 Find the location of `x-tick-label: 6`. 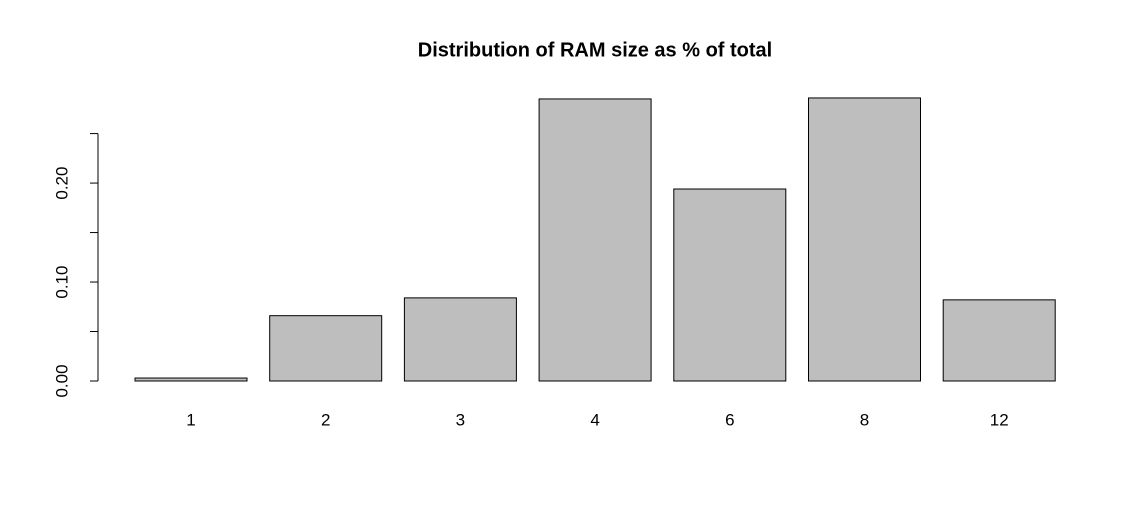

x-tick-label: 6 is located at coordinates (729, 419).